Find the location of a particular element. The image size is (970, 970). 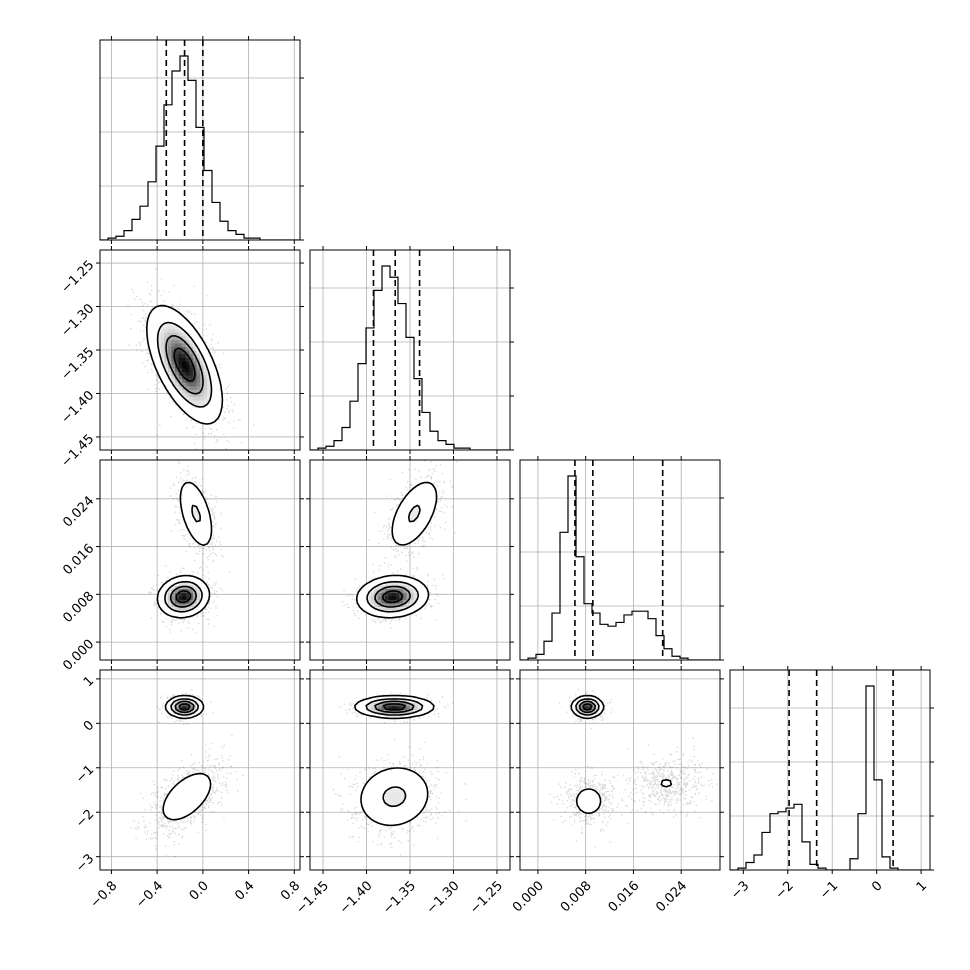

y-tick-label: −1.40 is located at coordinates (78, 407).